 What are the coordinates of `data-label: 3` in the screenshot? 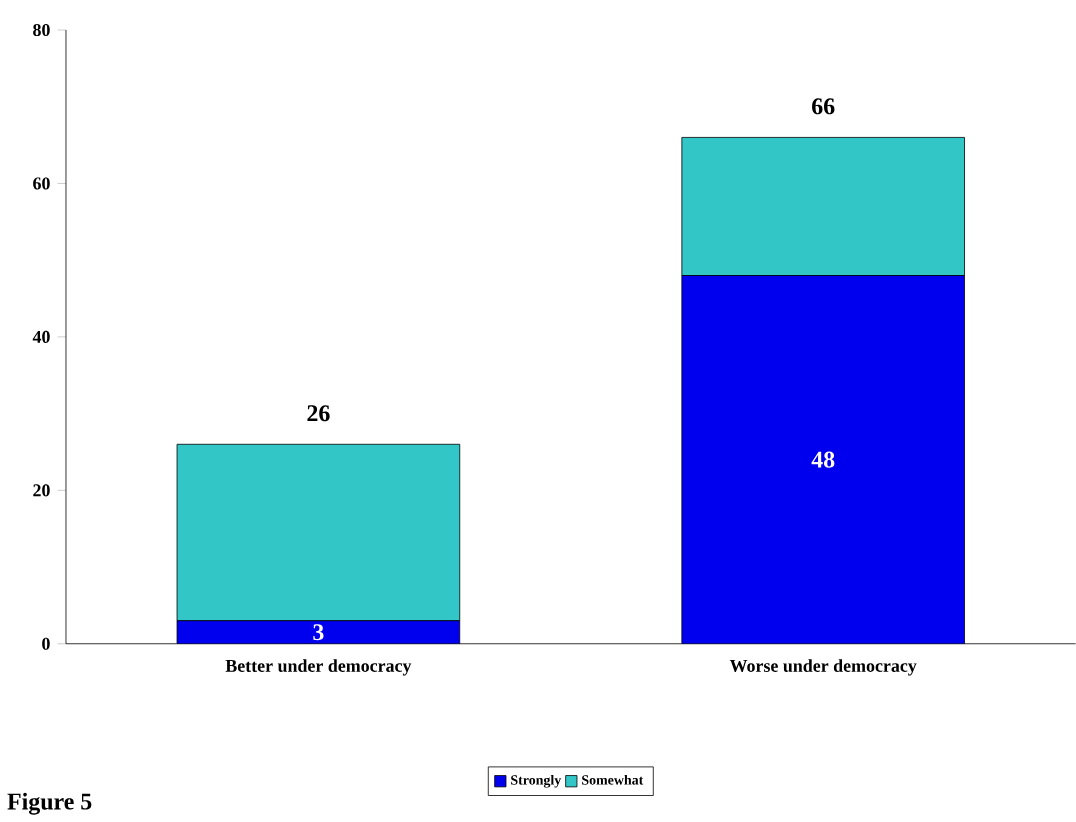 It's located at (318, 632).